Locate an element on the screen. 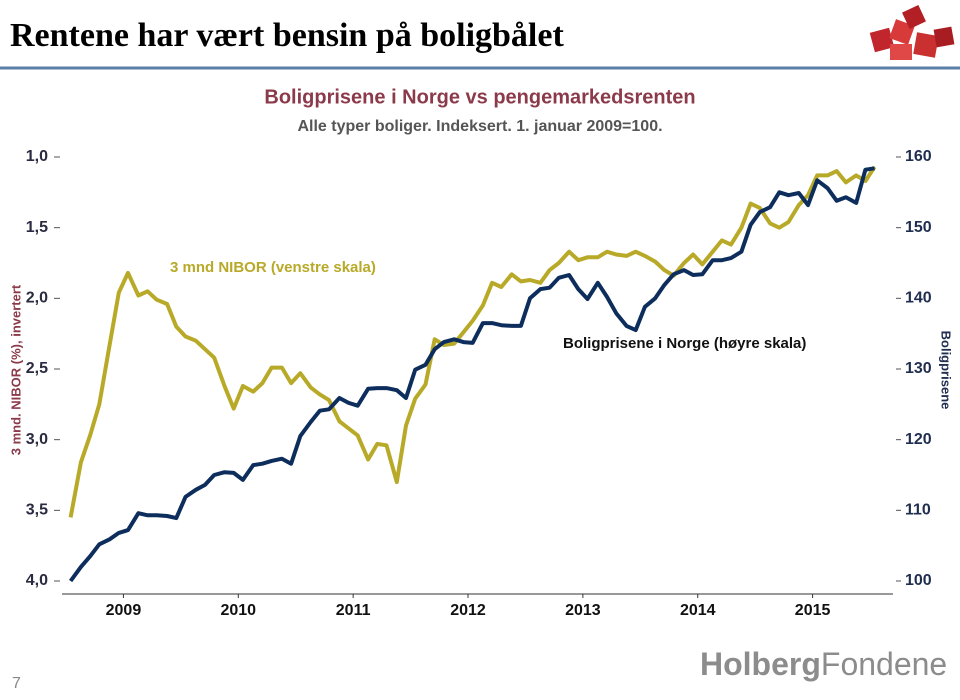 The width and height of the screenshot is (960, 700). y2-tick-label: 160 is located at coordinates (918, 156).